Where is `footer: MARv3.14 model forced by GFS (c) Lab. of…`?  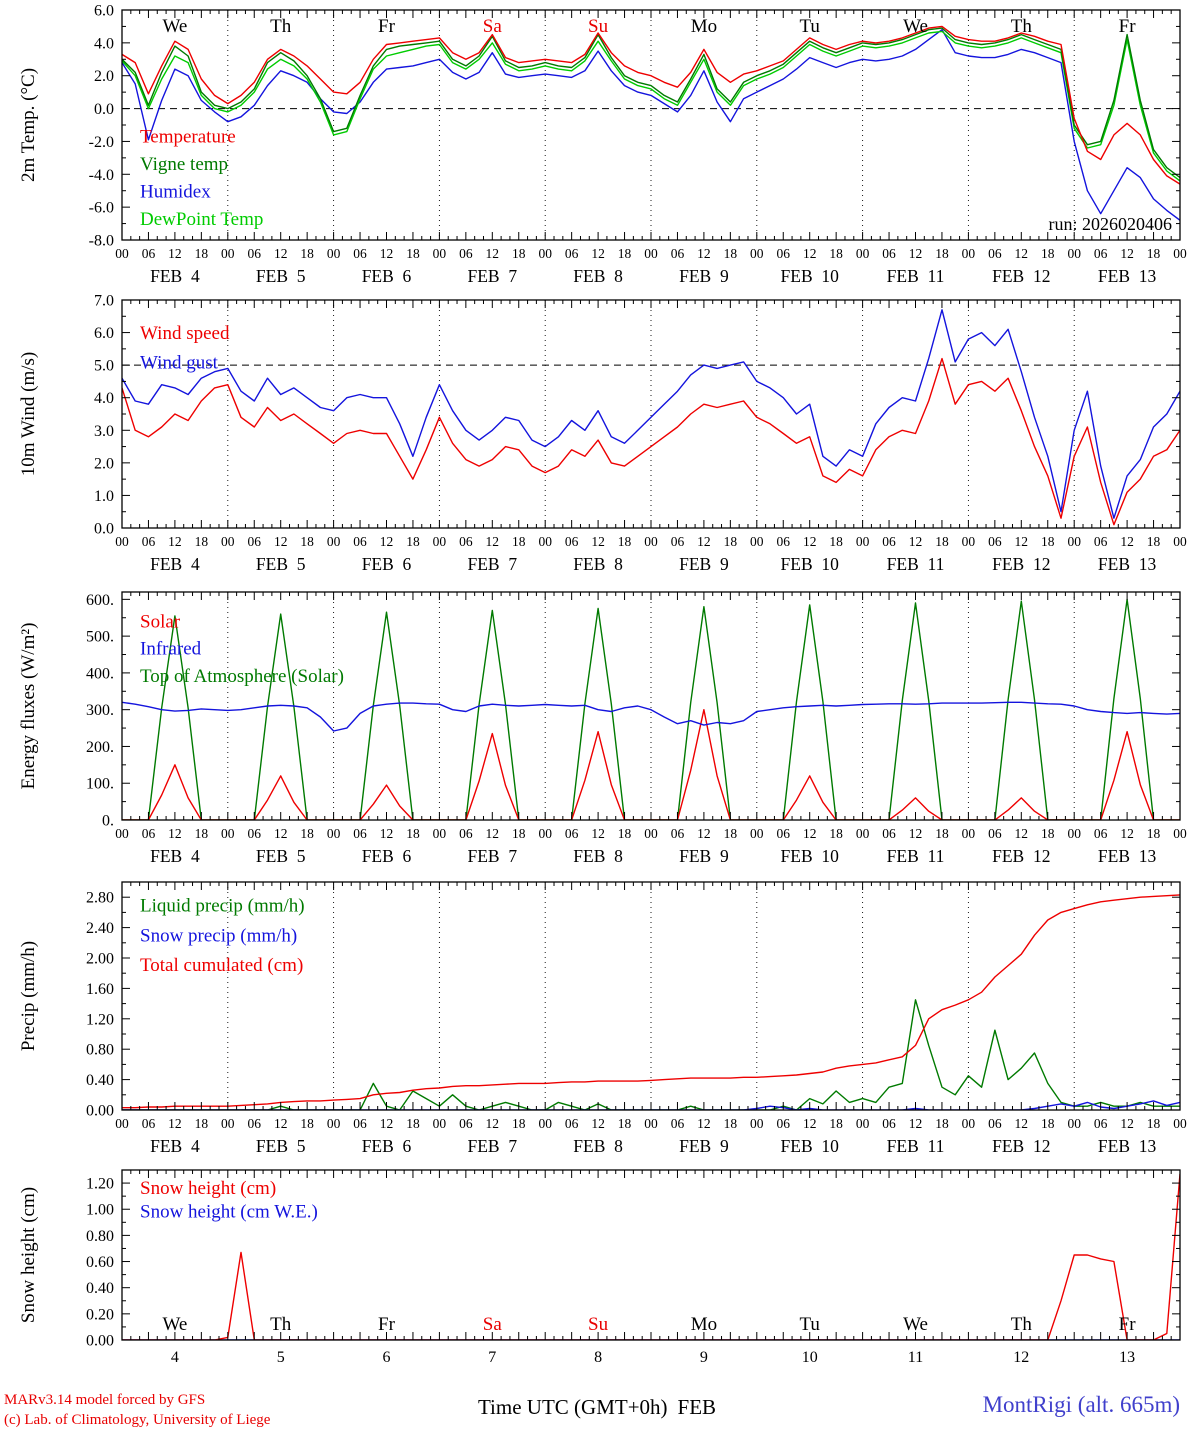 footer: MARv3.14 model forced by GFS (c) Lab. of… is located at coordinates (597, 1414).